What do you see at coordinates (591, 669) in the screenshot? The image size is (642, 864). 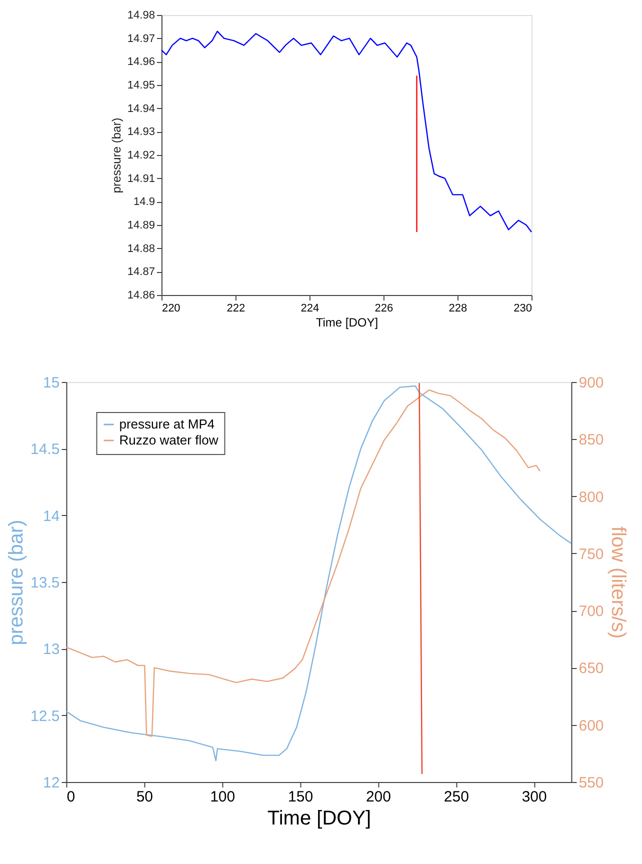 I see `y2-tick-label: 650` at bounding box center [591, 669].